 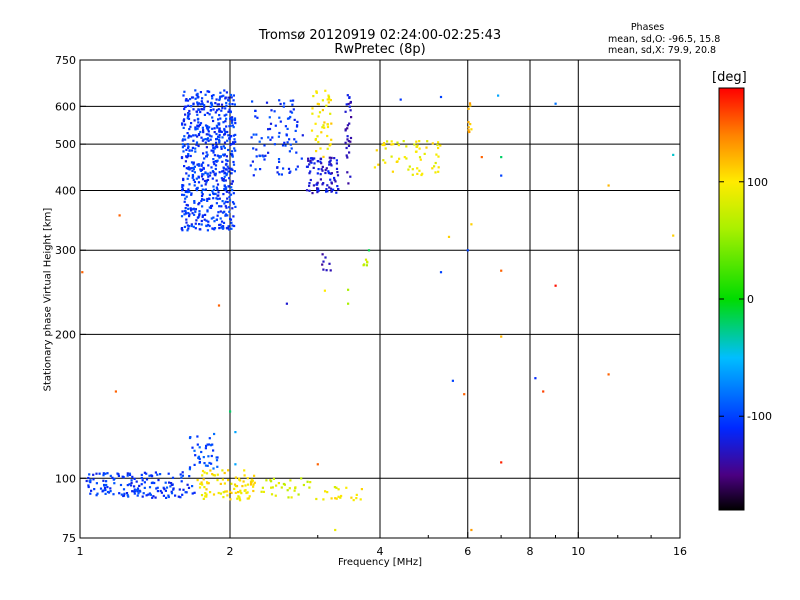 What do you see at coordinates (680, 551) in the screenshot?
I see `x-tick-label: 16` at bounding box center [680, 551].